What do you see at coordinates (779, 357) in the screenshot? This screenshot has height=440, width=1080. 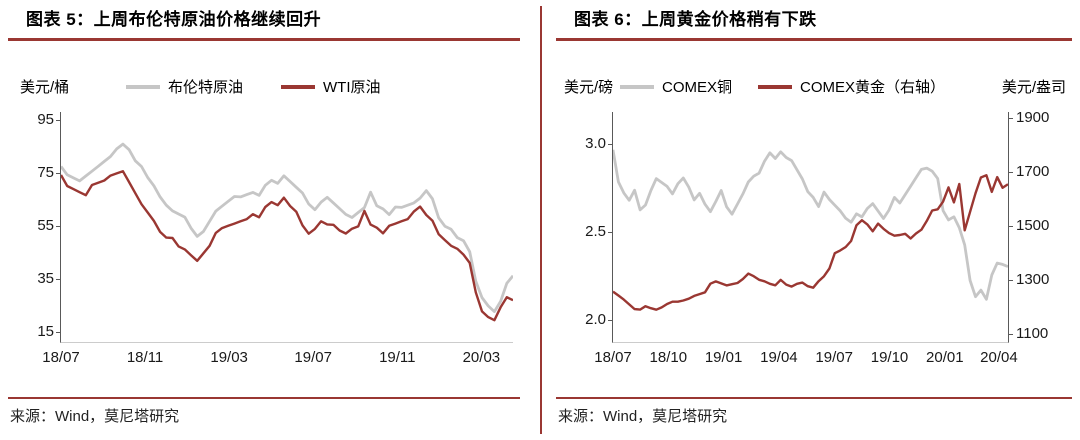 I see `x-tick-label: 19/04` at bounding box center [779, 357].